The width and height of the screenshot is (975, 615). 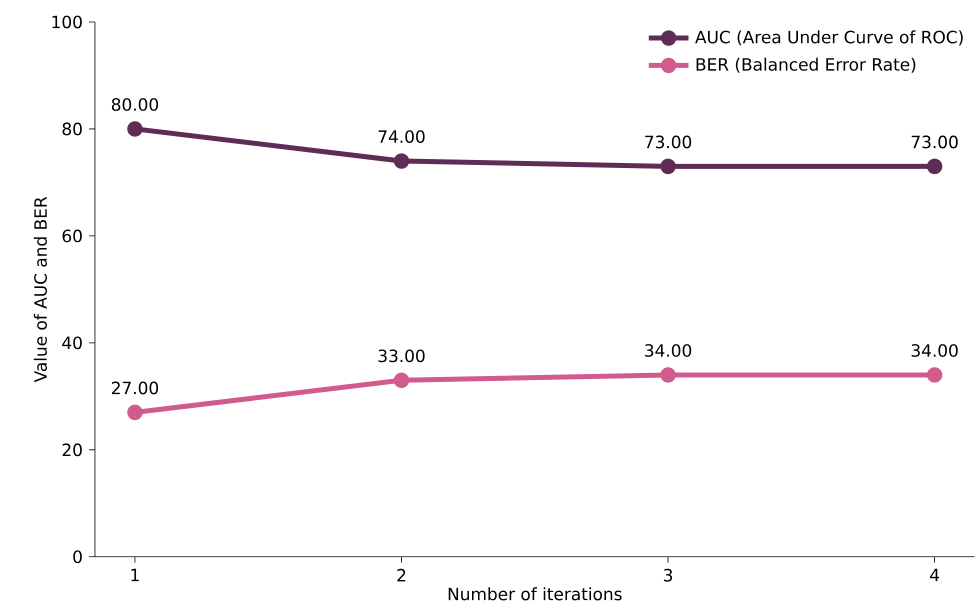 What do you see at coordinates (72, 129) in the screenshot?
I see `y-tick-label: 80` at bounding box center [72, 129].